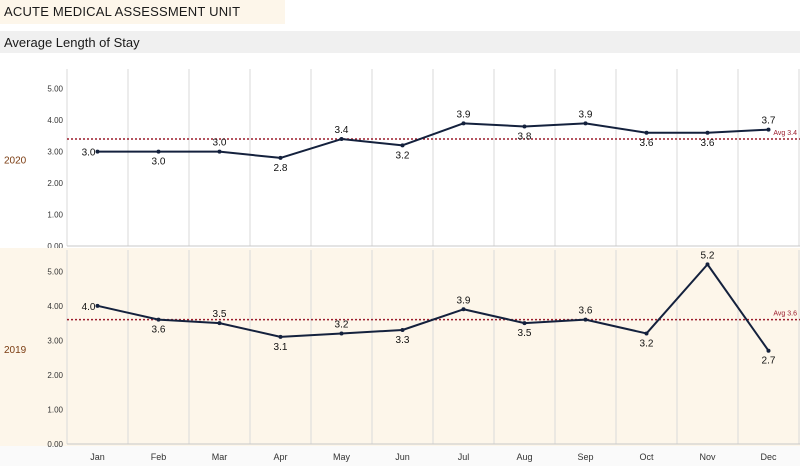 The width and height of the screenshot is (800, 466). I want to click on average-label-2020: Avg 3.4, so click(785, 133).